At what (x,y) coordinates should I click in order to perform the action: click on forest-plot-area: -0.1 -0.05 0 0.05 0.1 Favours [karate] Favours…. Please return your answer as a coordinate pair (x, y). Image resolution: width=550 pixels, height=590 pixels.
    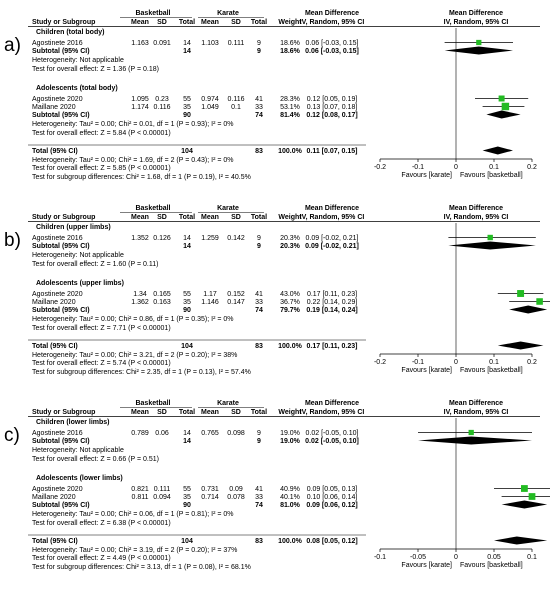
    Looking at the image, I should click on (462, 493).